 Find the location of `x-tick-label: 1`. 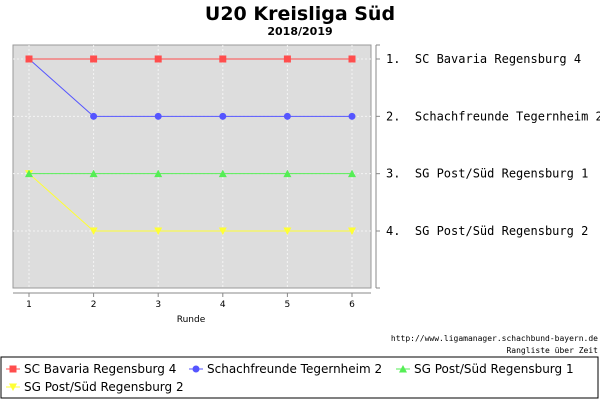

x-tick-label: 1 is located at coordinates (29, 305).